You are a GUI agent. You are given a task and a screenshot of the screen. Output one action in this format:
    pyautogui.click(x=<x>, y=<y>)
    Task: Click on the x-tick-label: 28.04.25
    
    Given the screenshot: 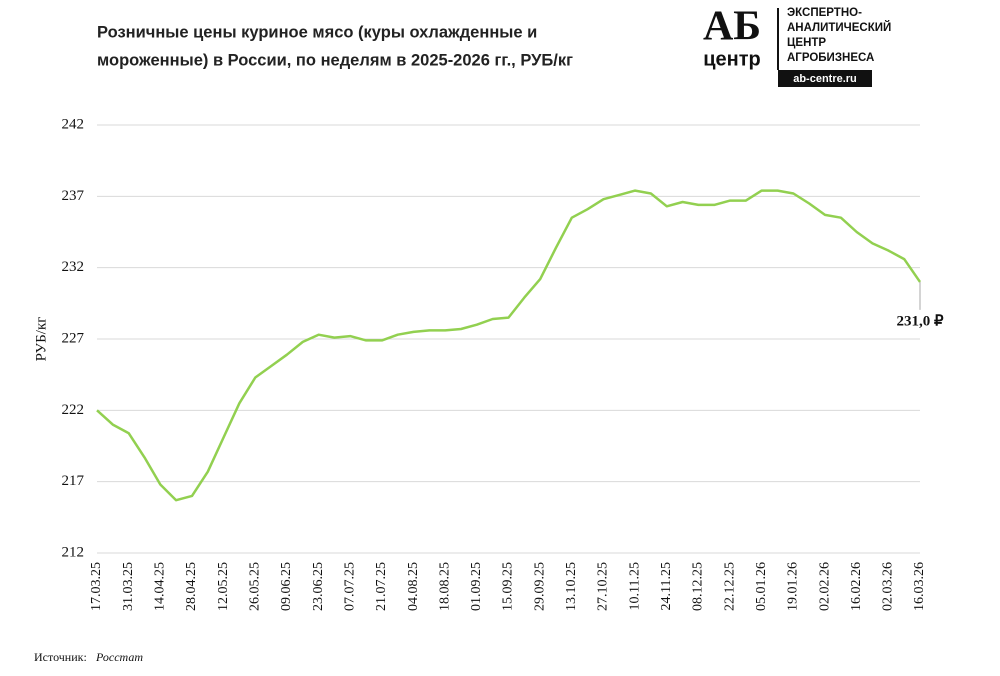 What is the action you would take?
    pyautogui.click(x=191, y=586)
    